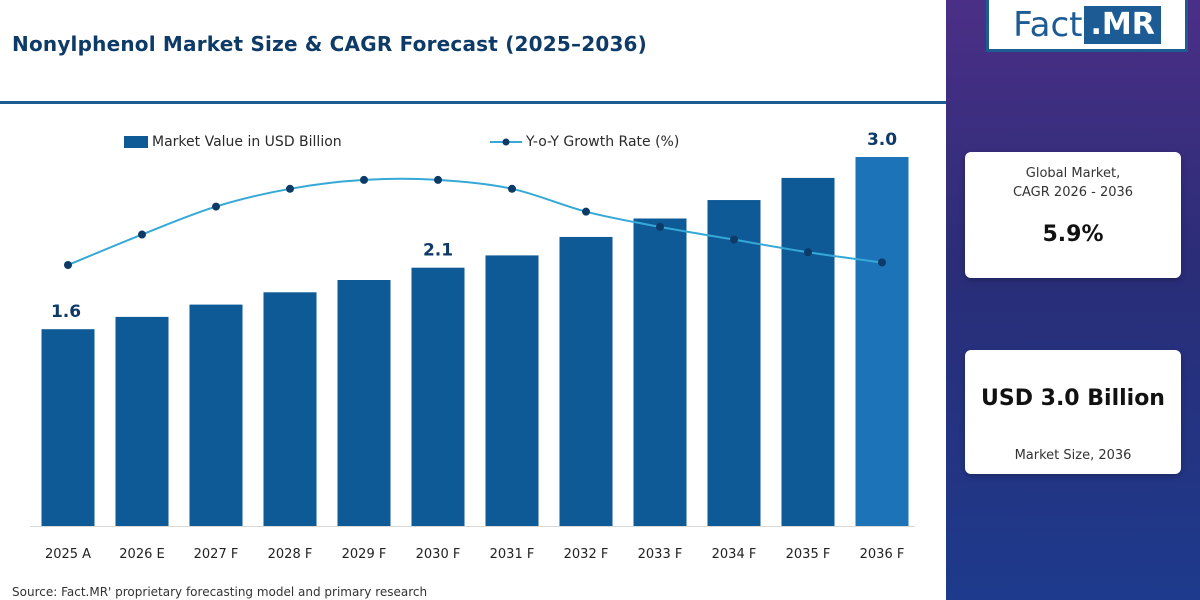 The image size is (1200, 600). What do you see at coordinates (1073, 398) in the screenshot?
I see `market-size-value: USD 3.0 Billion` at bounding box center [1073, 398].